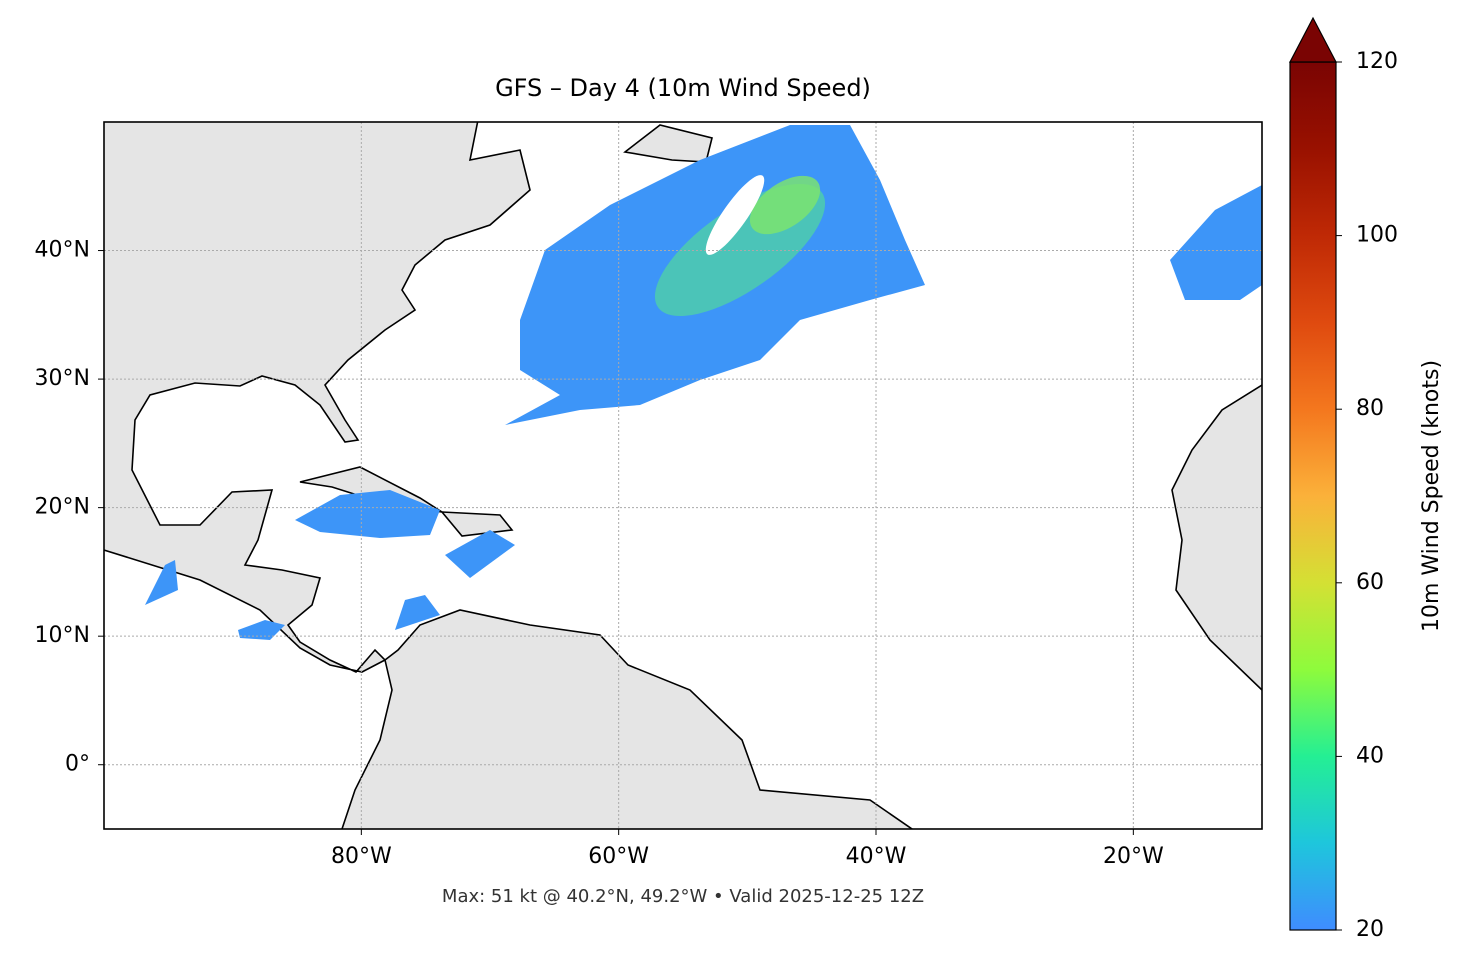 This screenshot has height=969, width=1466. I want to click on colorbar-tick-label: 20, so click(1370, 929).